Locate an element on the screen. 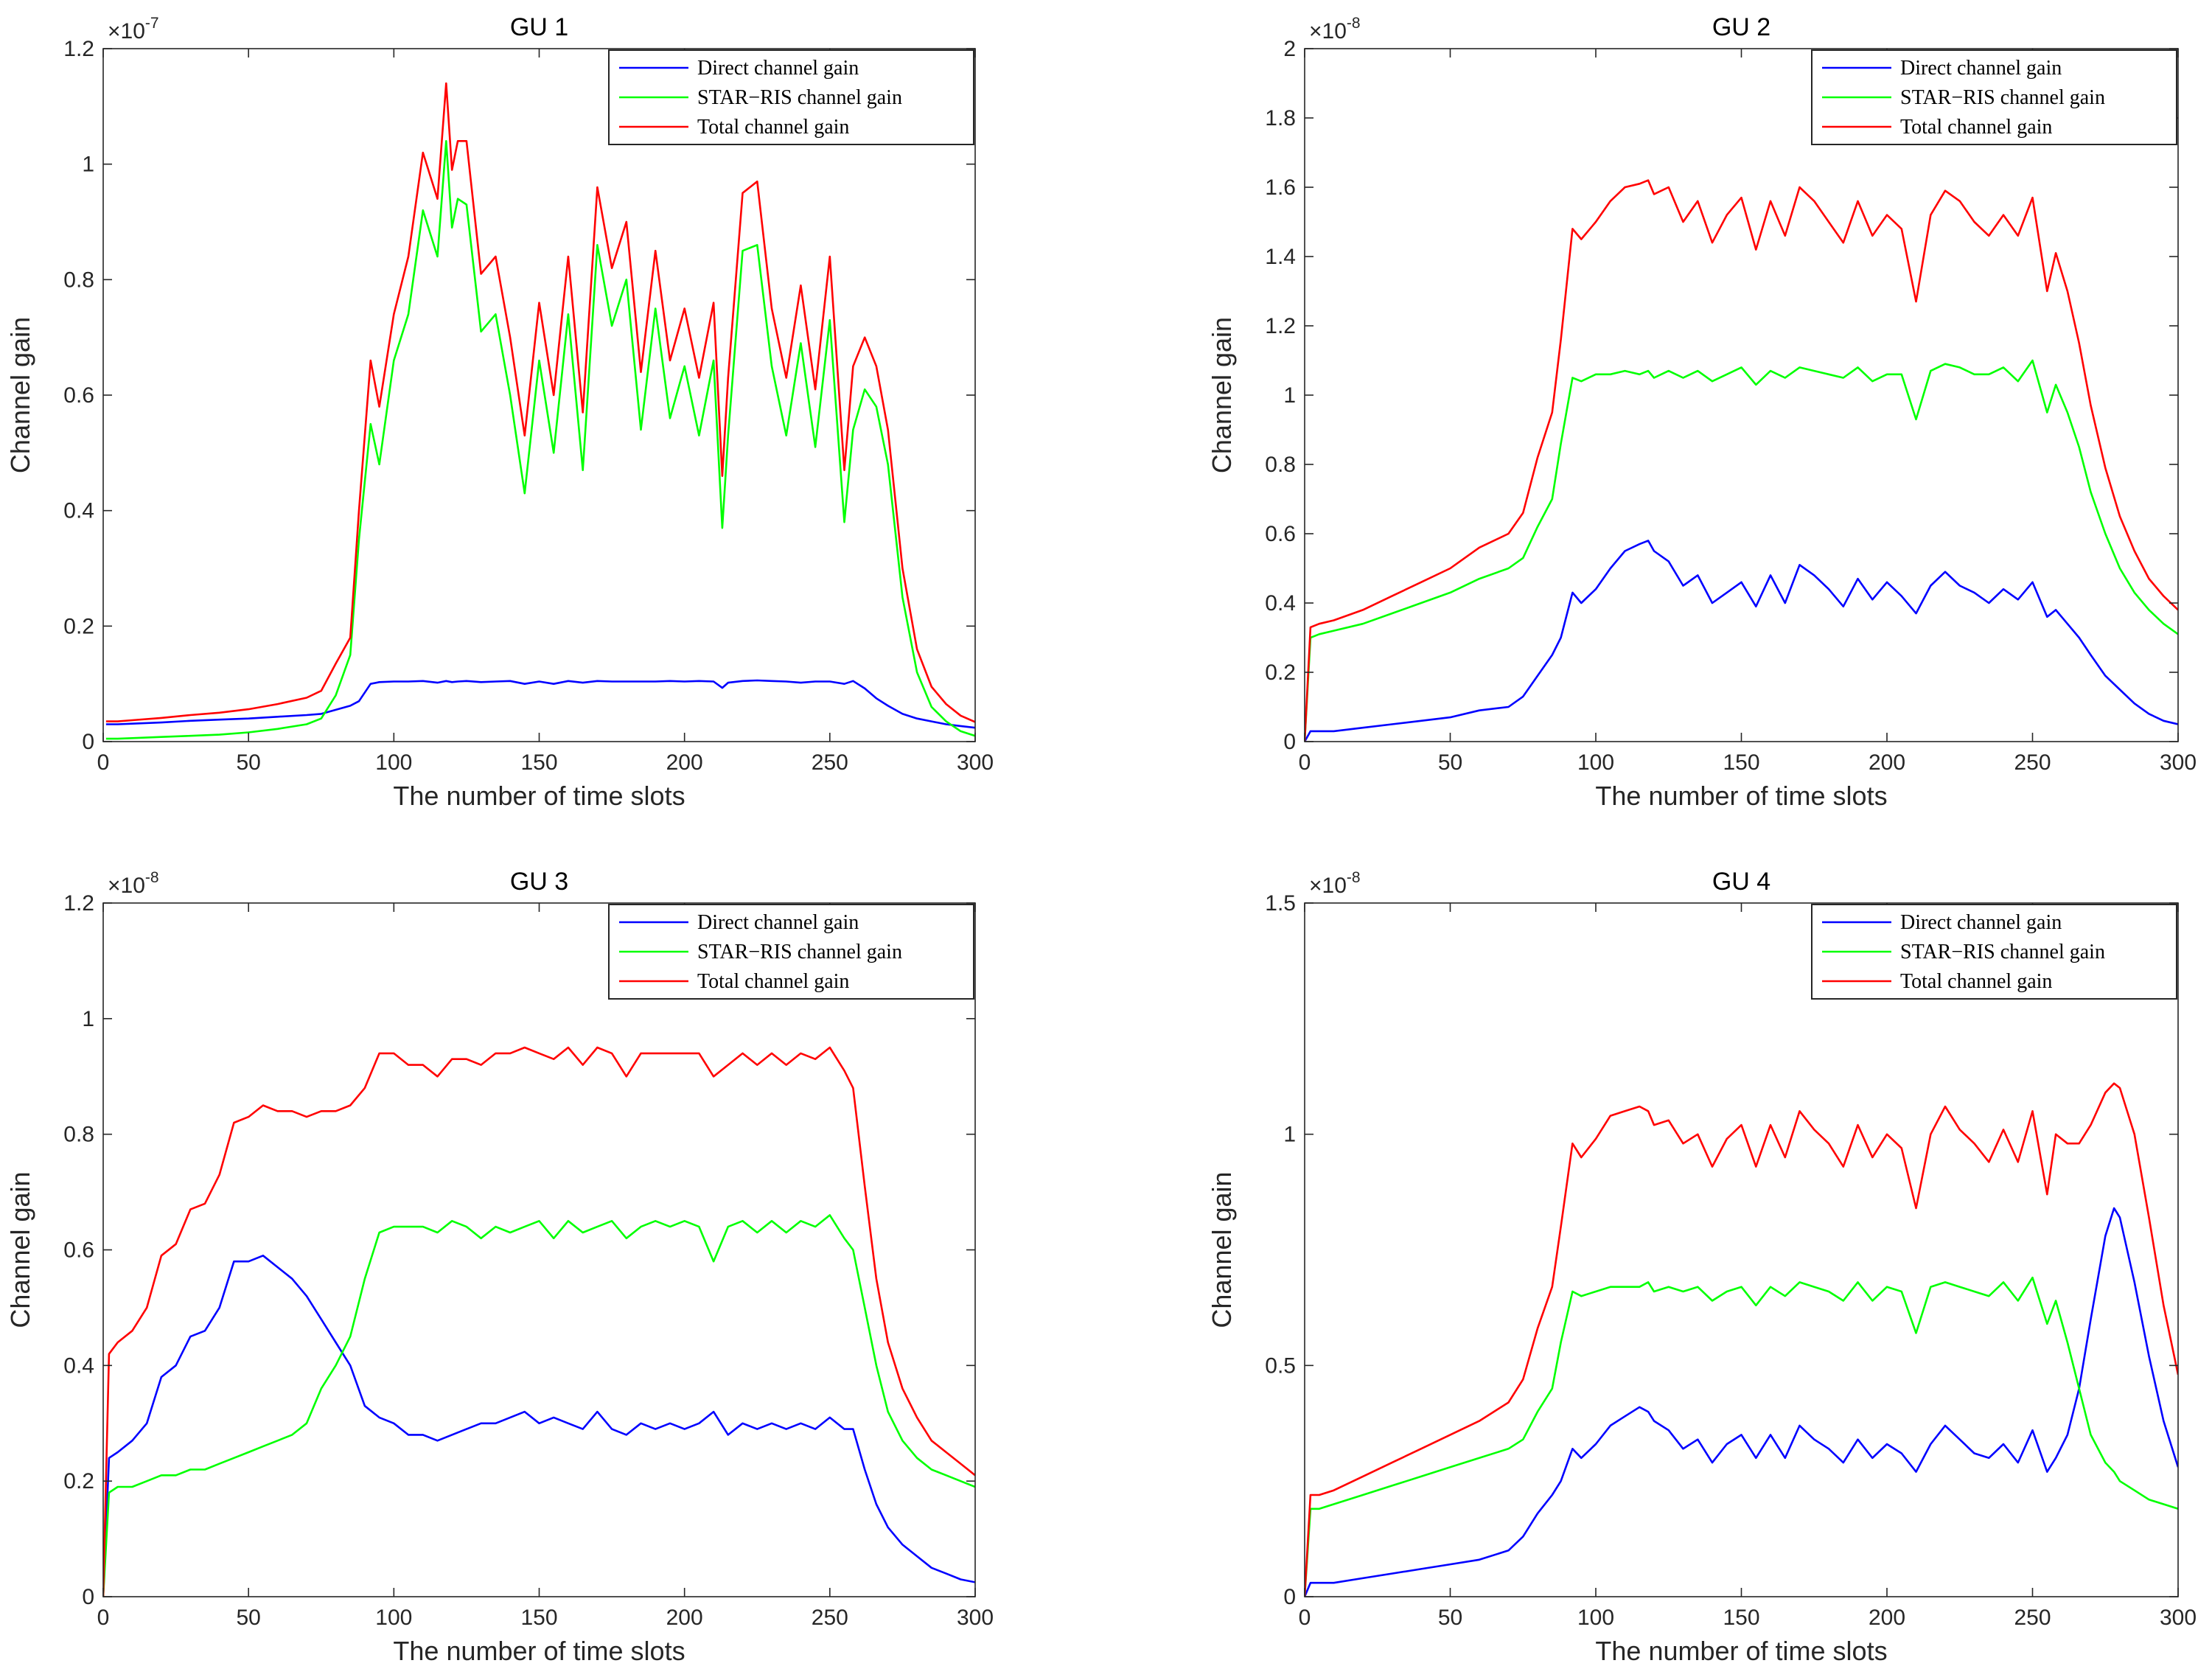 The width and height of the screenshot is (2212, 1680). chart-title: GU 2 is located at coordinates (1741, 27).